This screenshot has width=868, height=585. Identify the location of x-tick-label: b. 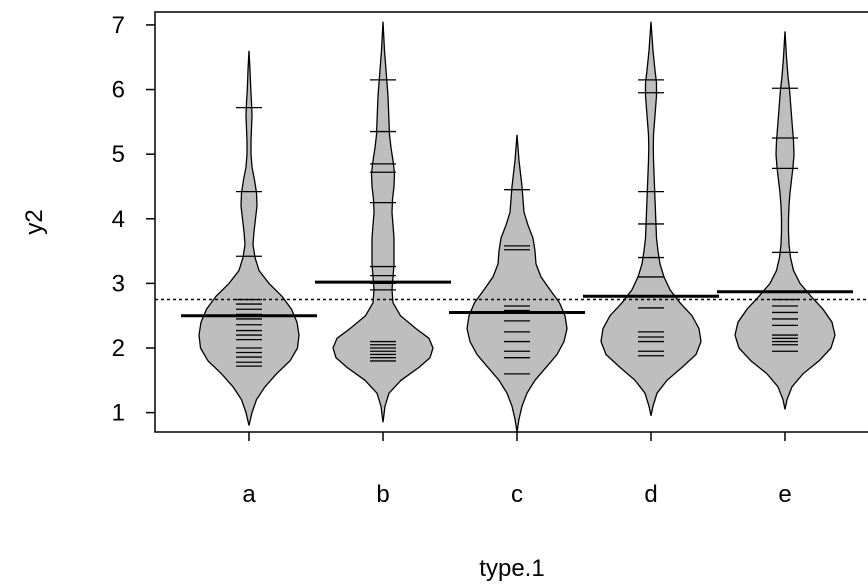
(382, 494).